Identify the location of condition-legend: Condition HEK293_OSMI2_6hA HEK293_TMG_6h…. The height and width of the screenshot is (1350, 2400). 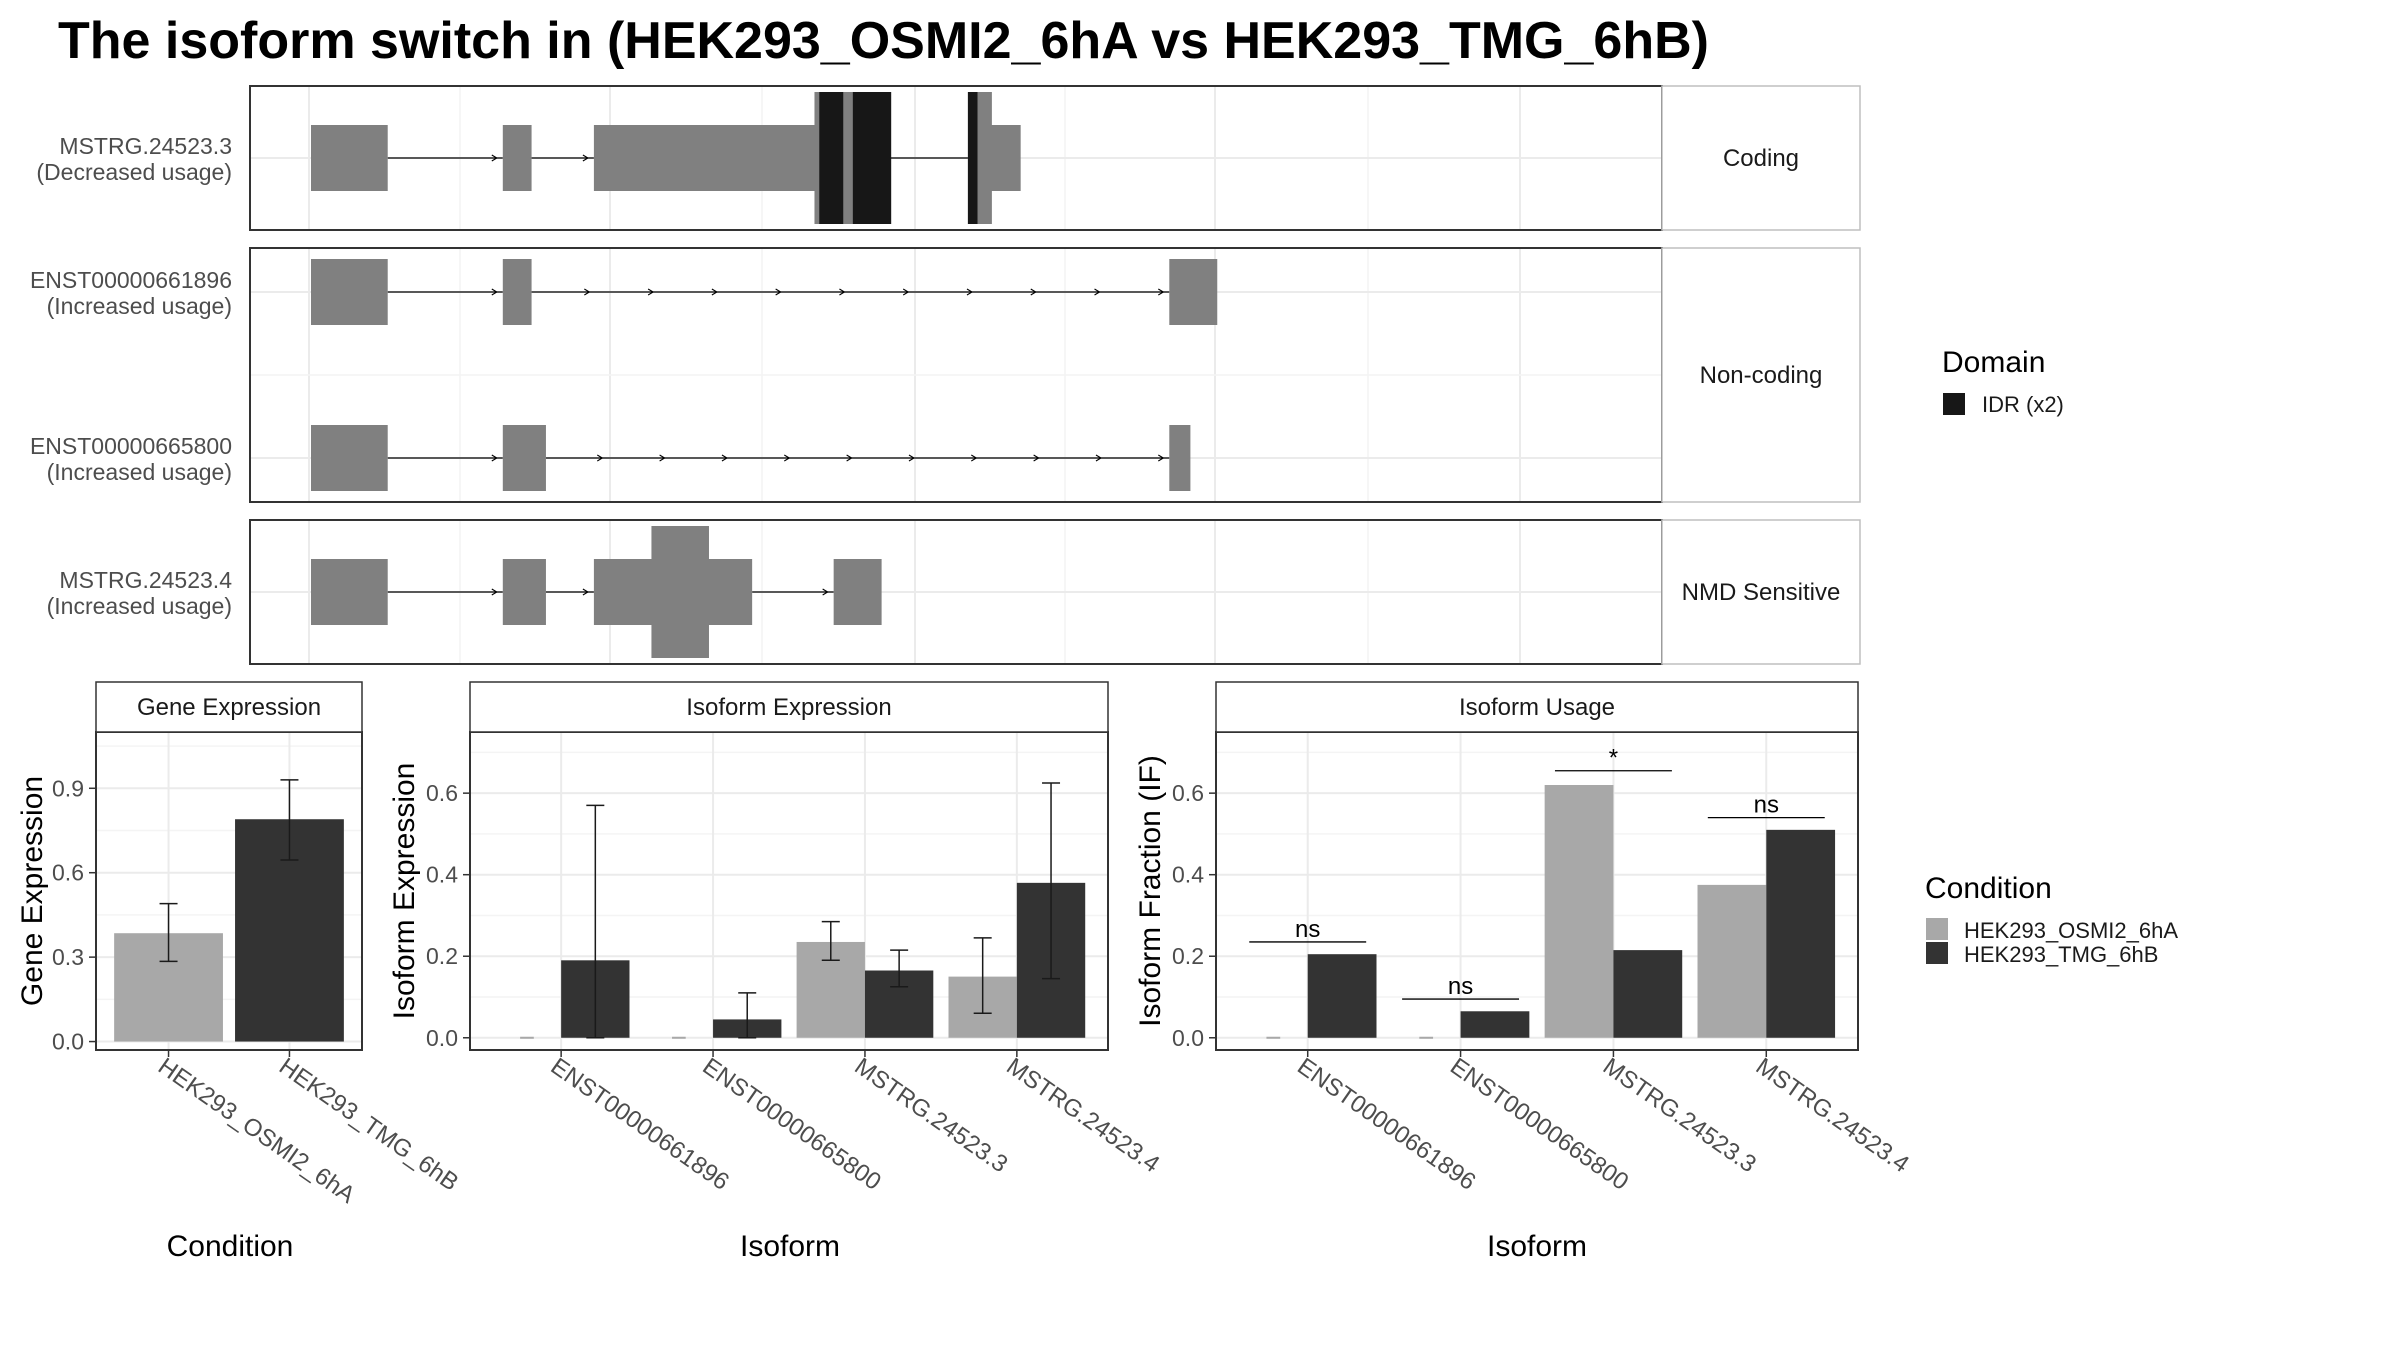
(2051, 919).